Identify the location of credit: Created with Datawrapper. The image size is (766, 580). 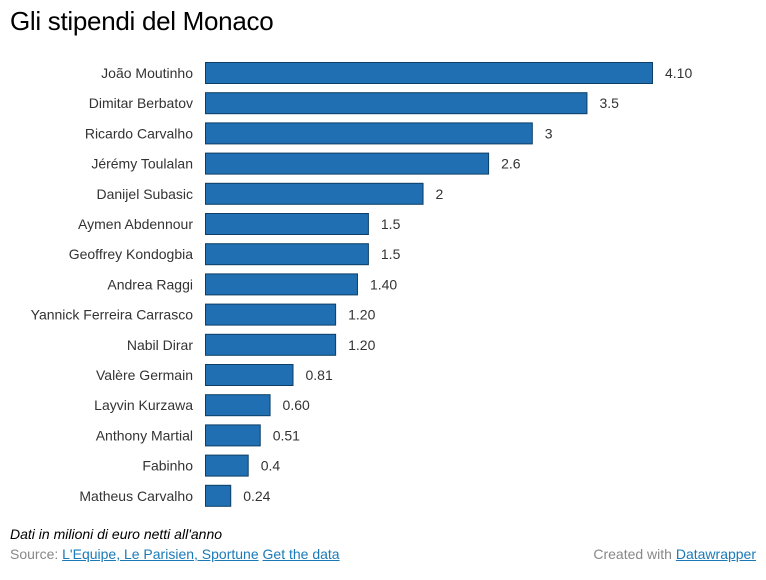
(674, 554).